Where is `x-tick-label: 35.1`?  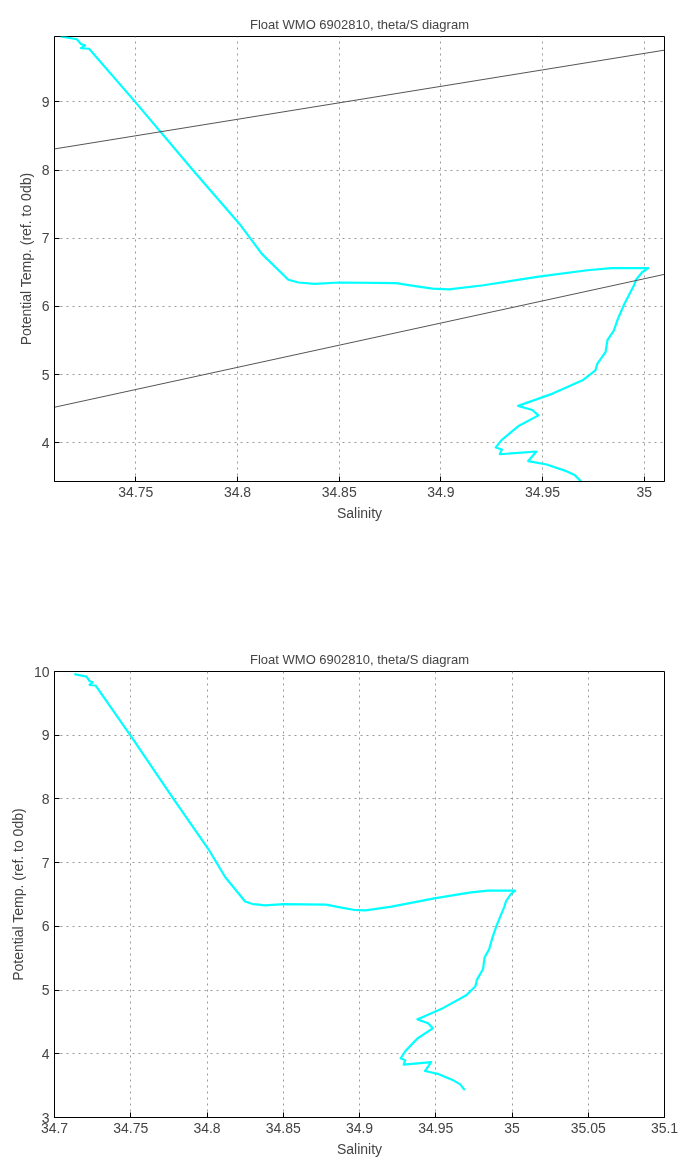
x-tick-label: 35.1 is located at coordinates (664, 1127).